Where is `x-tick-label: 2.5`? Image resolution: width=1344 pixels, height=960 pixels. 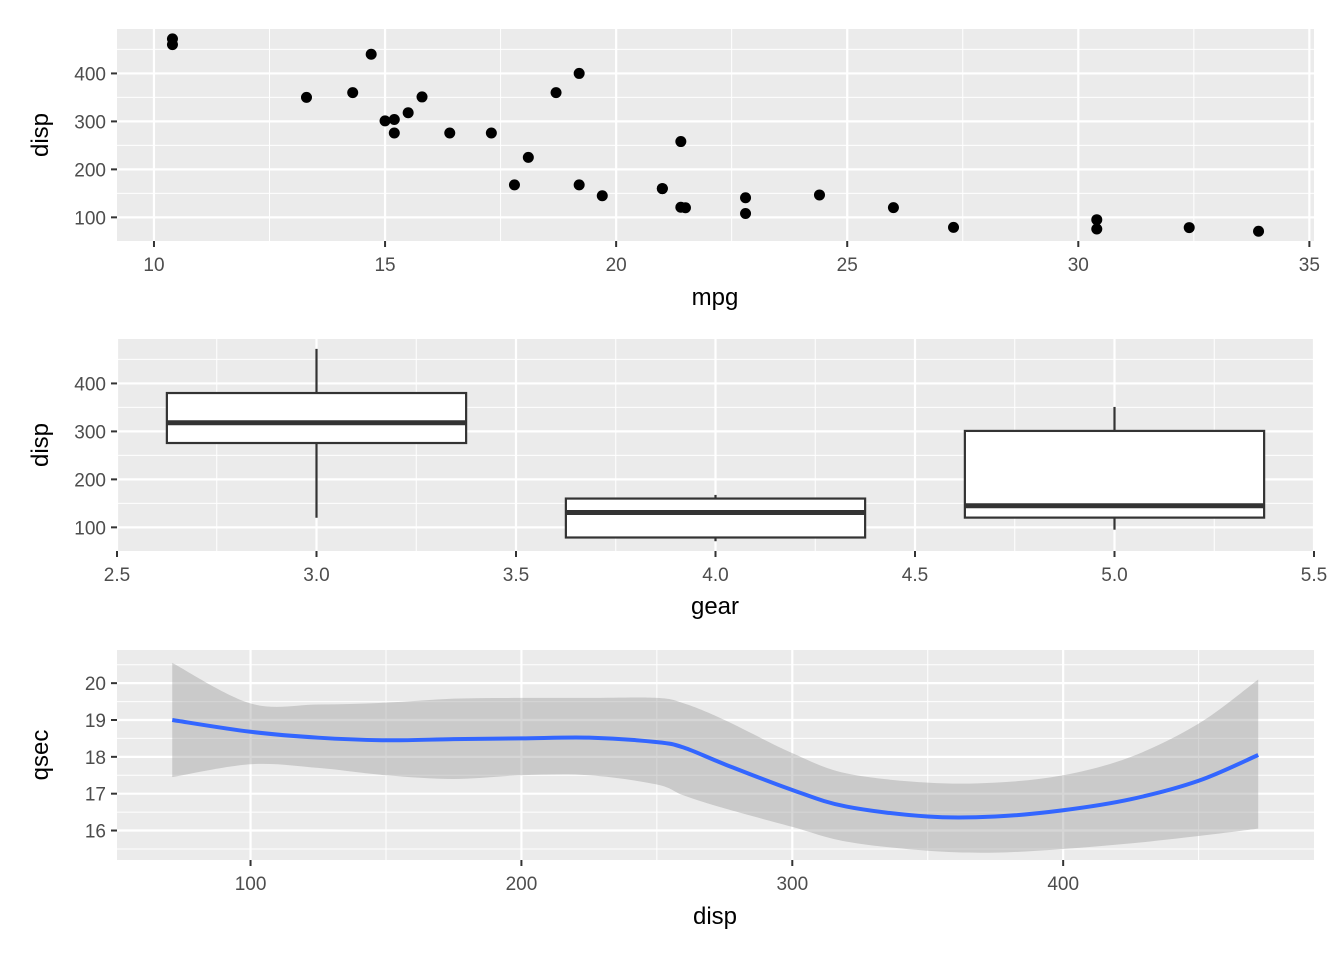 x-tick-label: 2.5 is located at coordinates (117, 575).